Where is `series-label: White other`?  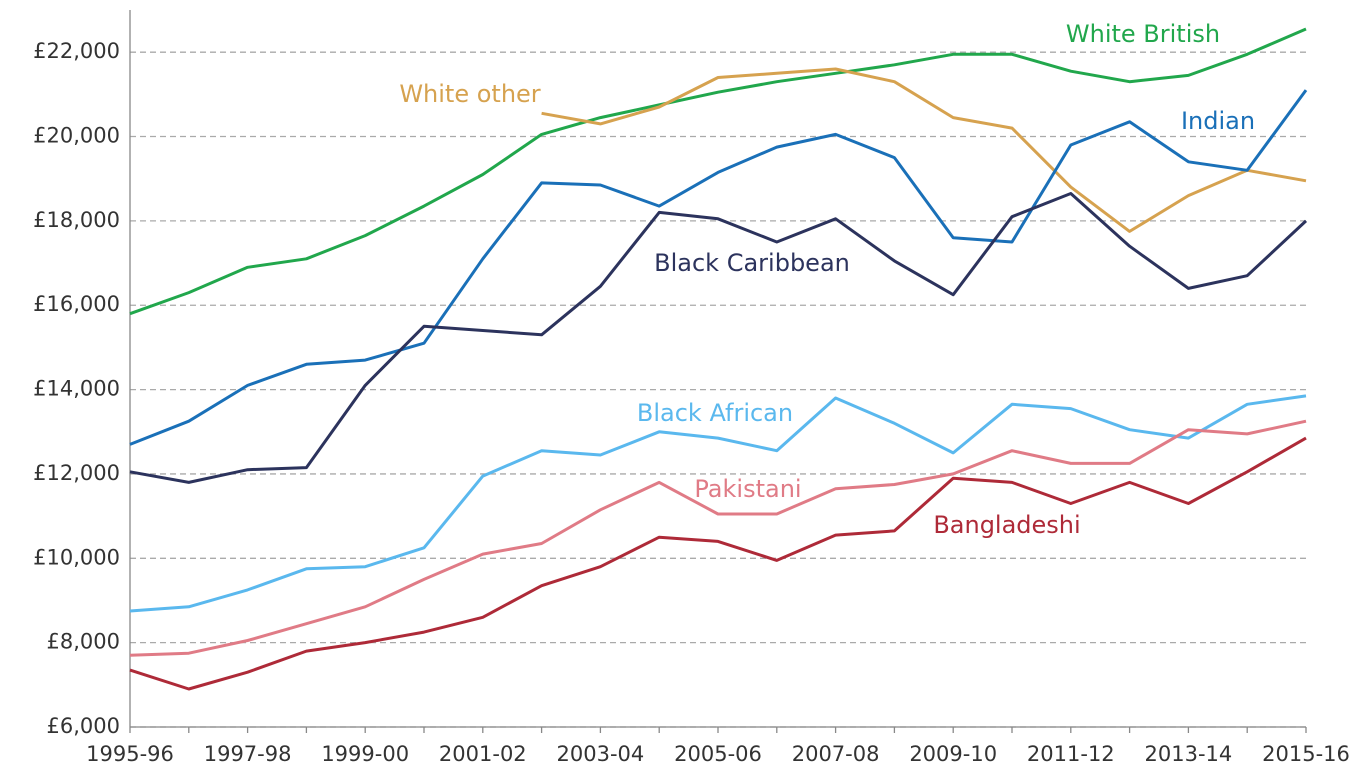
series-label: White other is located at coordinates (469, 94).